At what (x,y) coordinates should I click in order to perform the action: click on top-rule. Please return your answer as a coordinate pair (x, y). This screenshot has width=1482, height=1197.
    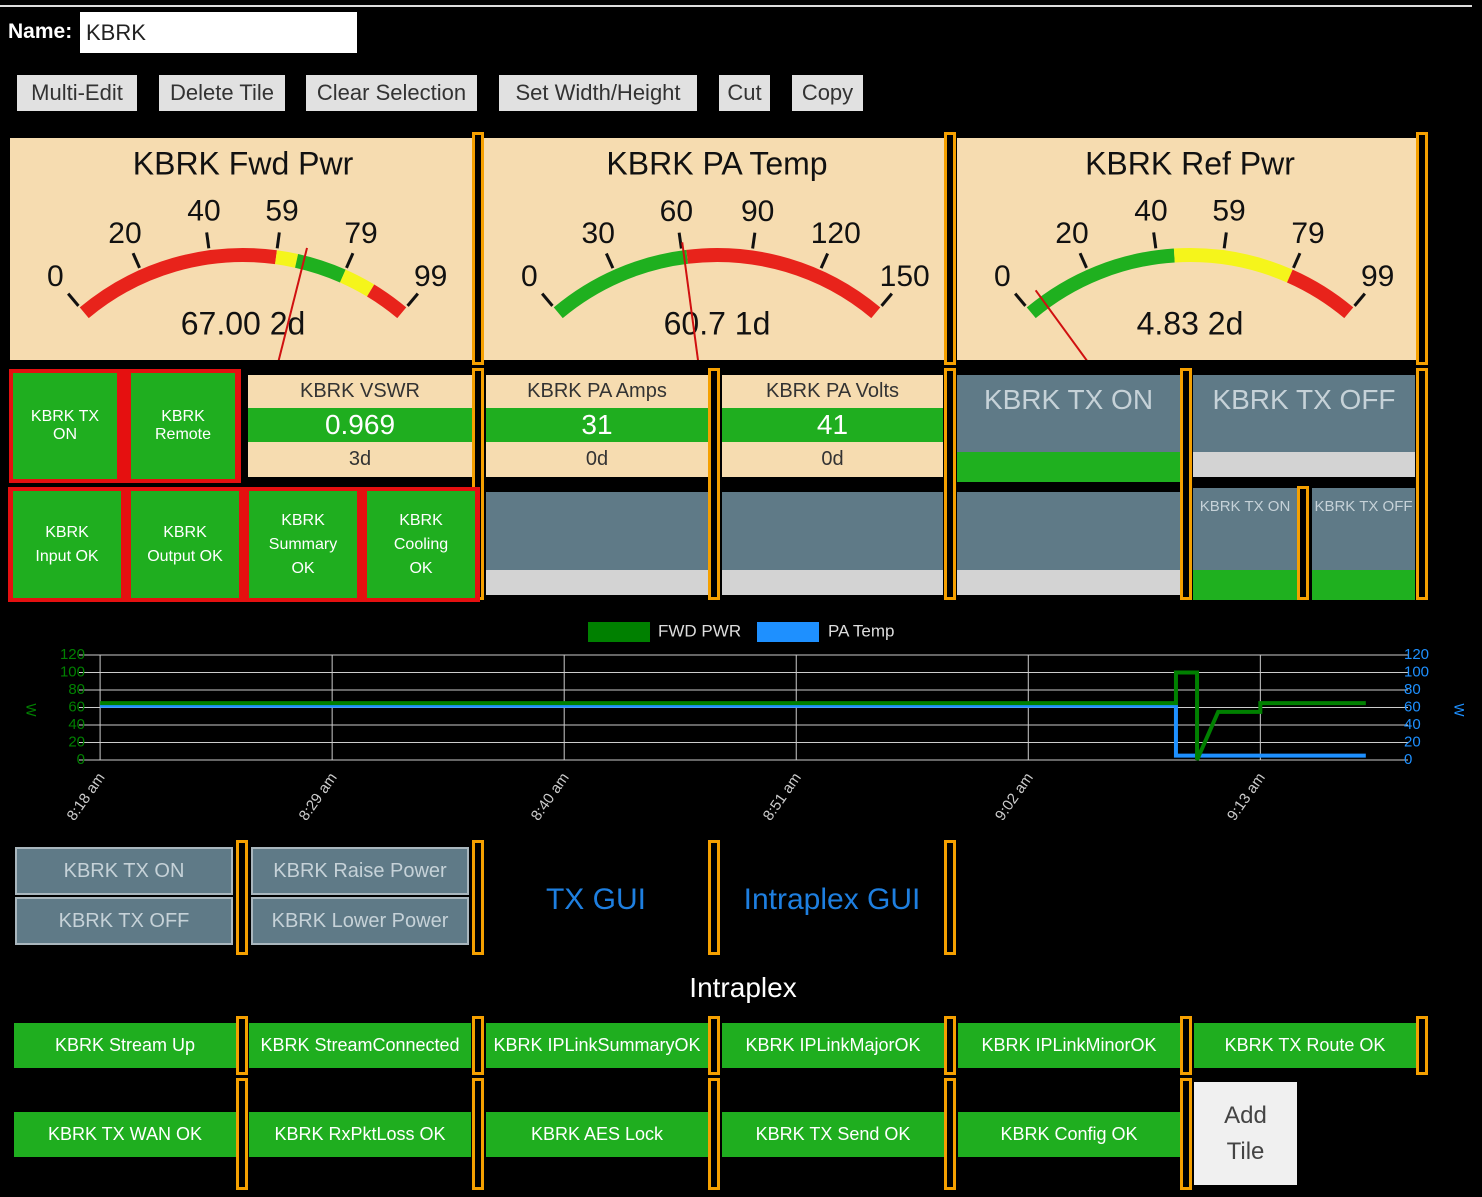
    Looking at the image, I should click on (736, 6).